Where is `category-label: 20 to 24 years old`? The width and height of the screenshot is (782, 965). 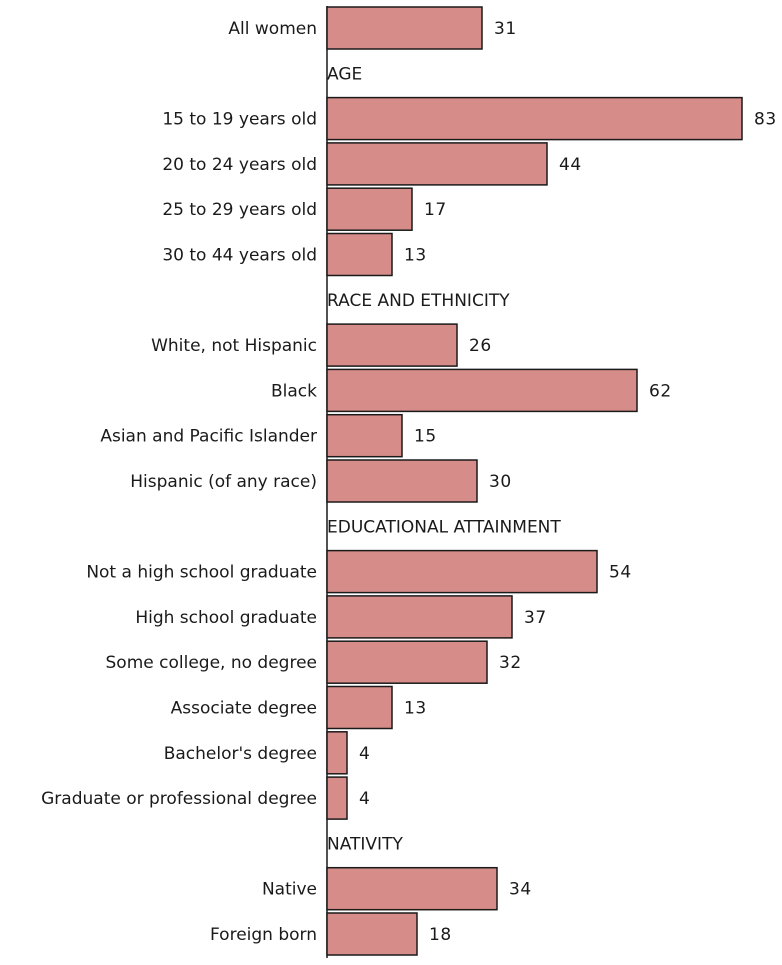 category-label: 20 to 24 years old is located at coordinates (239, 165).